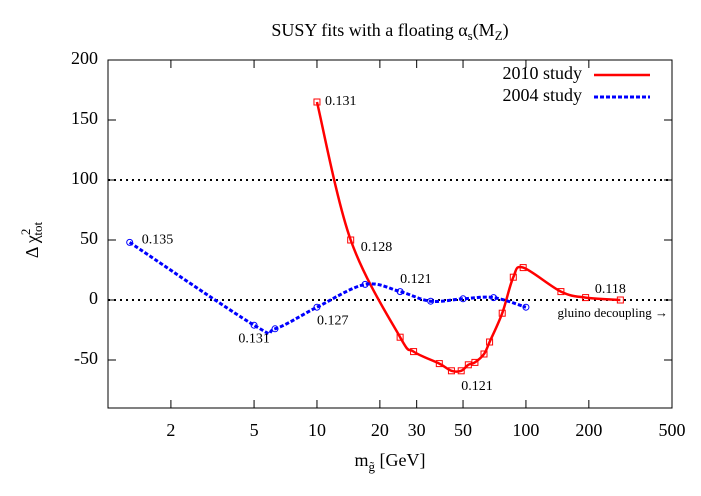 This screenshot has width=701, height=496. Describe the element at coordinates (317, 430) in the screenshot. I see `x-tick-label: 10` at that location.